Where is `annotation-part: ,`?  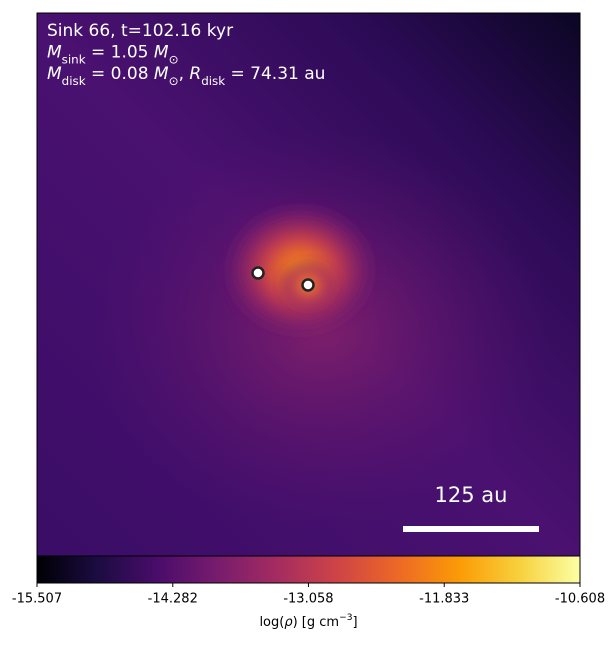
annotation-part: , is located at coordinates (184, 74).